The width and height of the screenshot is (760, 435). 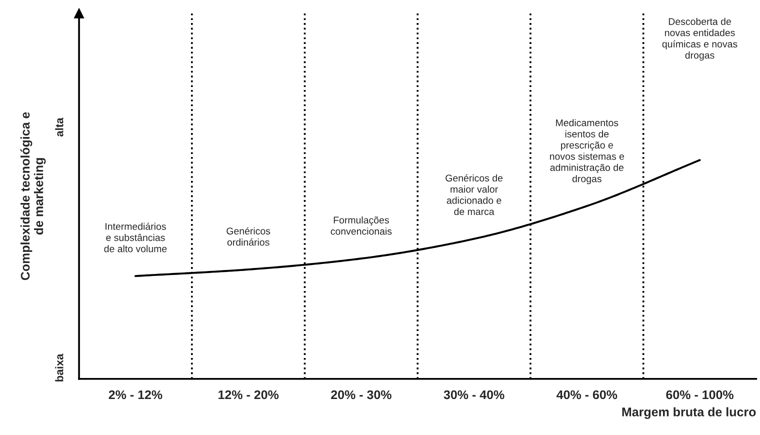 I want to click on x-tick-label: 20% - 30%, so click(x=361, y=395).